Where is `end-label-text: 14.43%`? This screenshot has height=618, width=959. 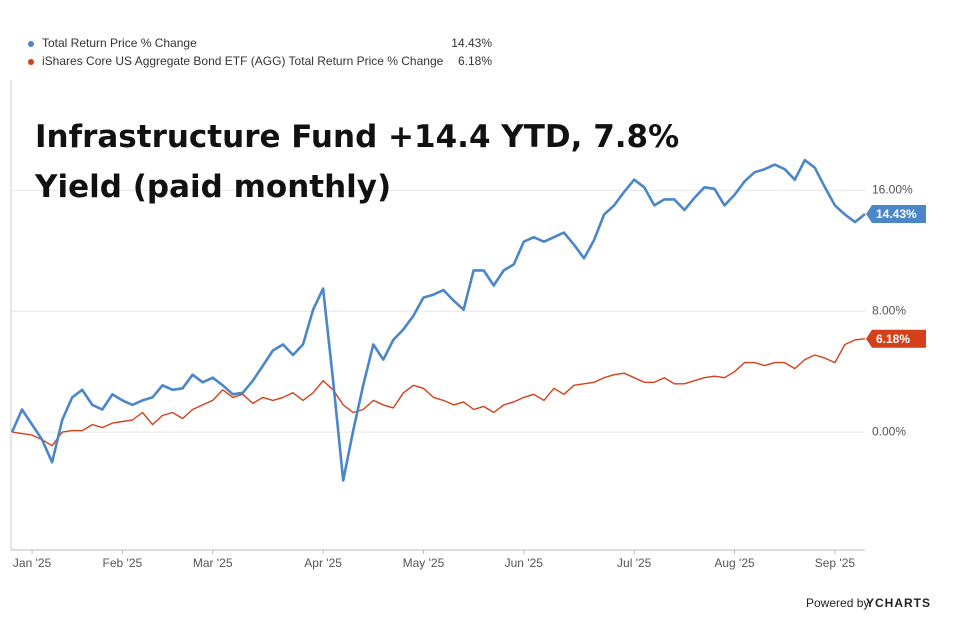
end-label-text: 14.43% is located at coordinates (896, 214).